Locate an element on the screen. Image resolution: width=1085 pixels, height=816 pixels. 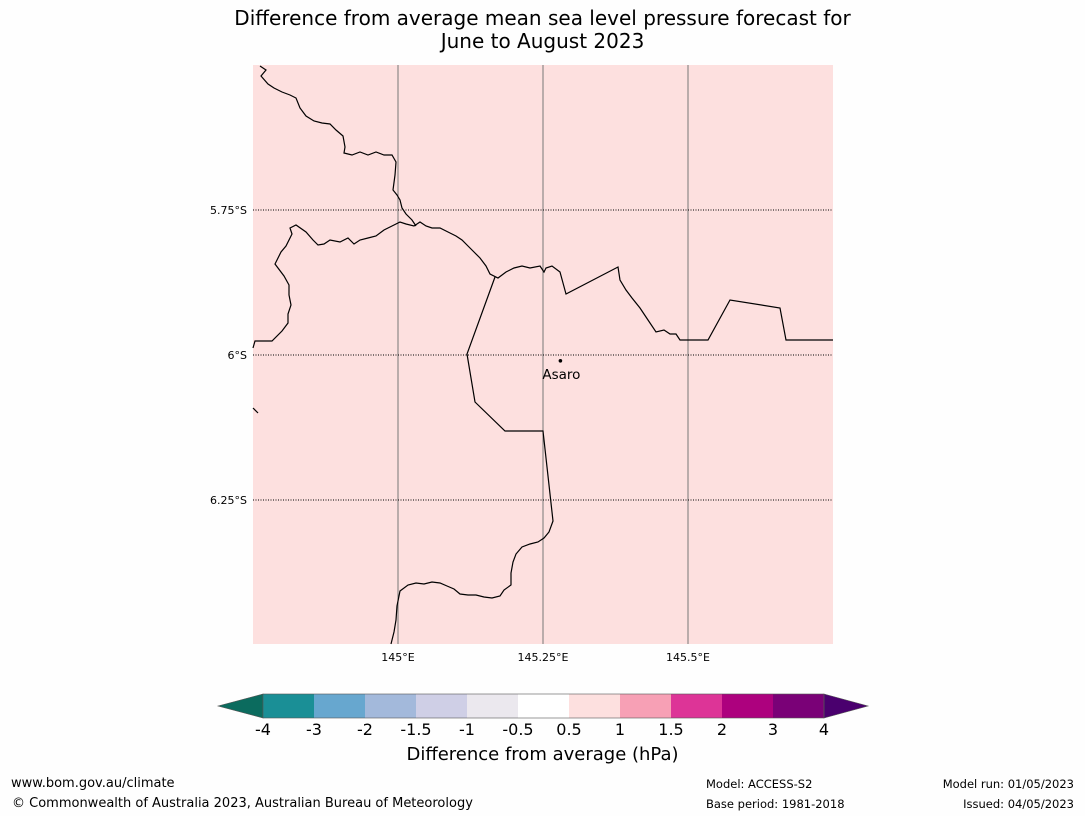
boundary-south is located at coordinates (472, 460).